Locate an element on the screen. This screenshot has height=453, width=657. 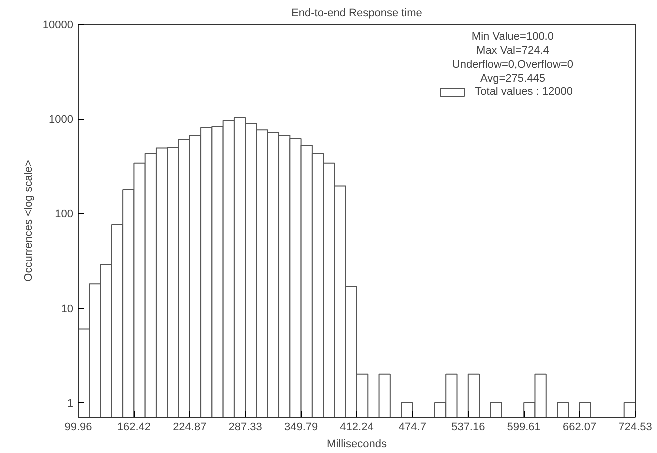
x-tick-label: 599.61 is located at coordinates (524, 428).